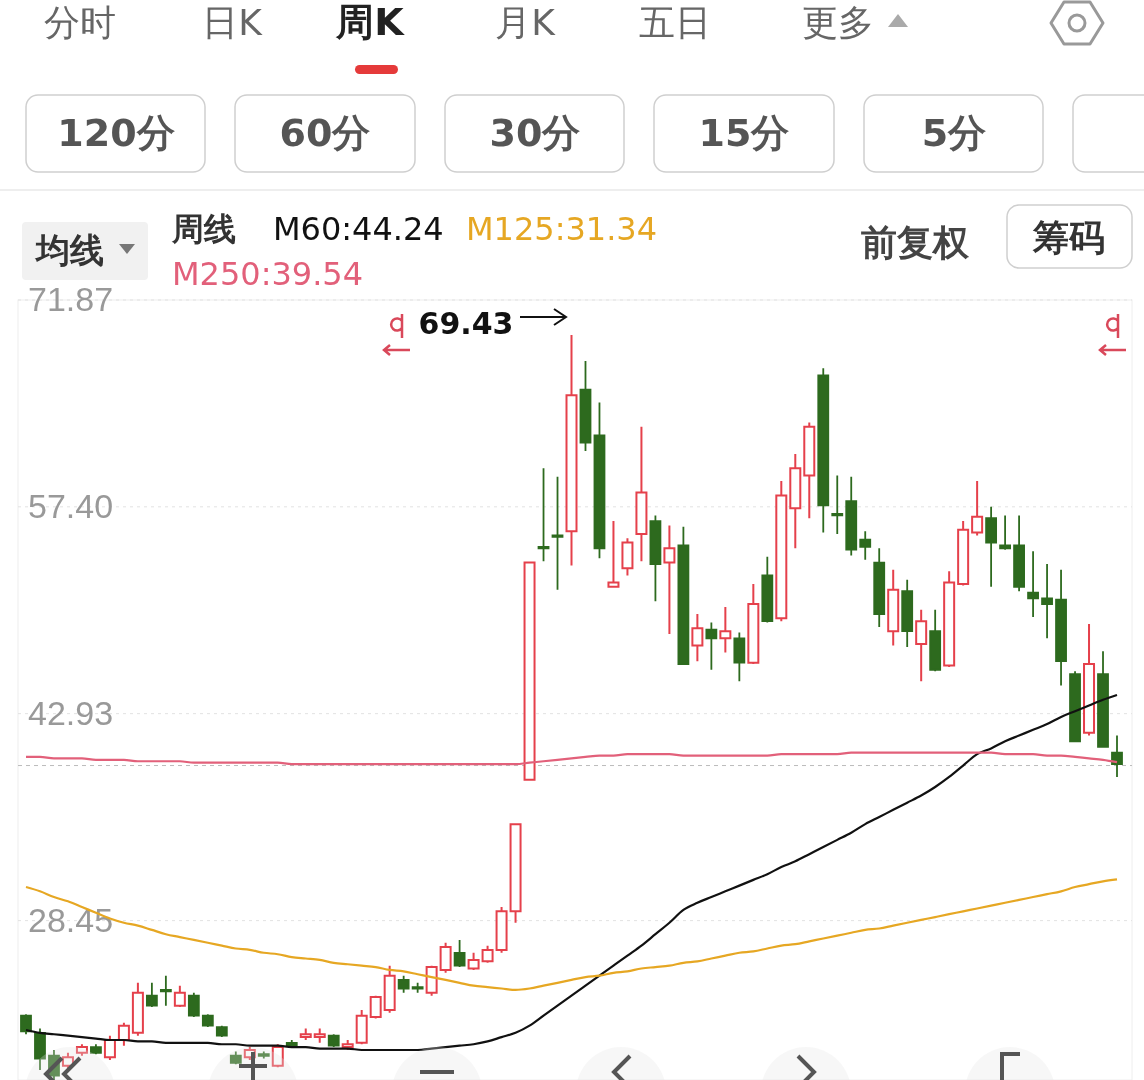 The width and height of the screenshot is (1144, 1080). What do you see at coordinates (675, 22) in the screenshot?
I see `text: 五日` at bounding box center [675, 22].